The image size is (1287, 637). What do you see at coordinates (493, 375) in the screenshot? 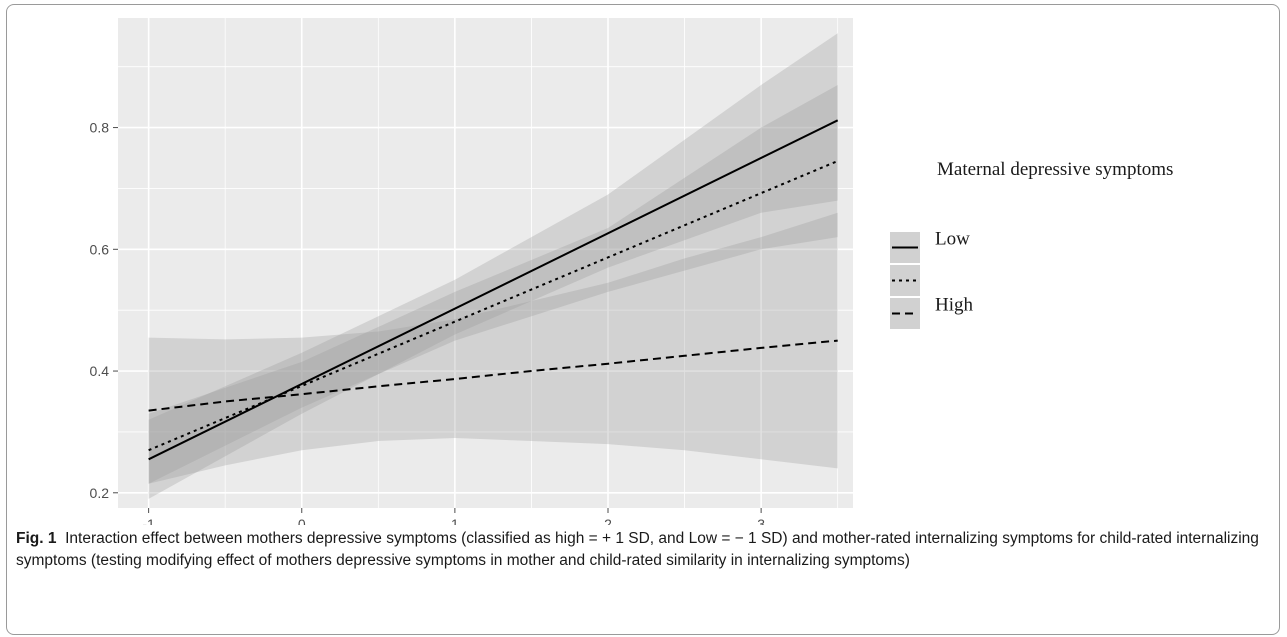
I see `series-line-high` at bounding box center [493, 375].